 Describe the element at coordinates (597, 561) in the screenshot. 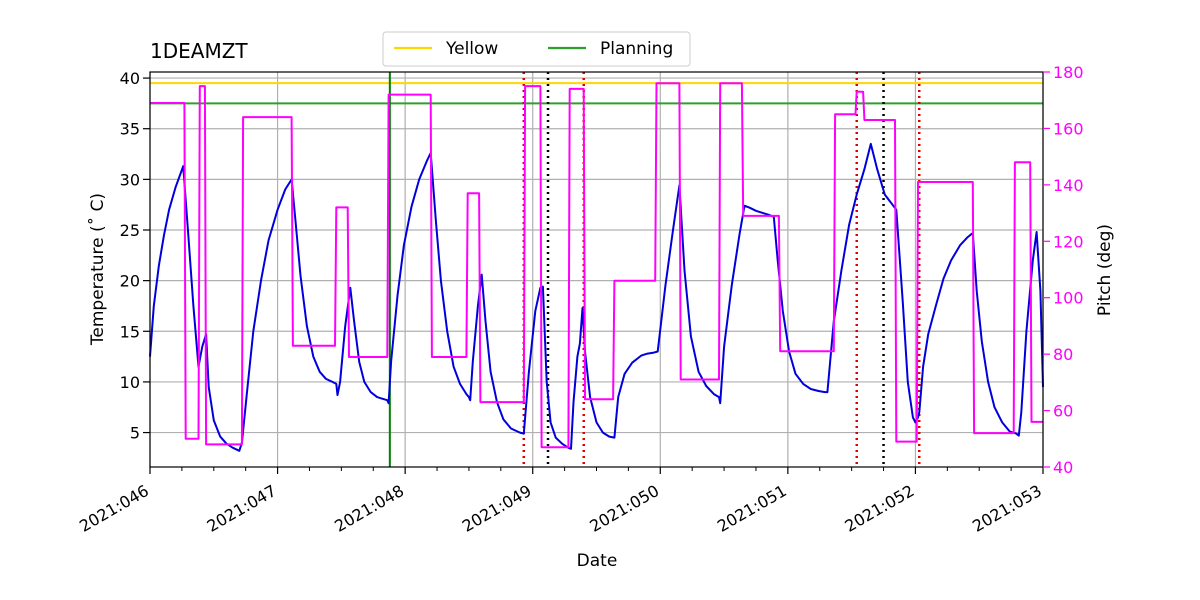

I see `x-axis-title: Date` at that location.